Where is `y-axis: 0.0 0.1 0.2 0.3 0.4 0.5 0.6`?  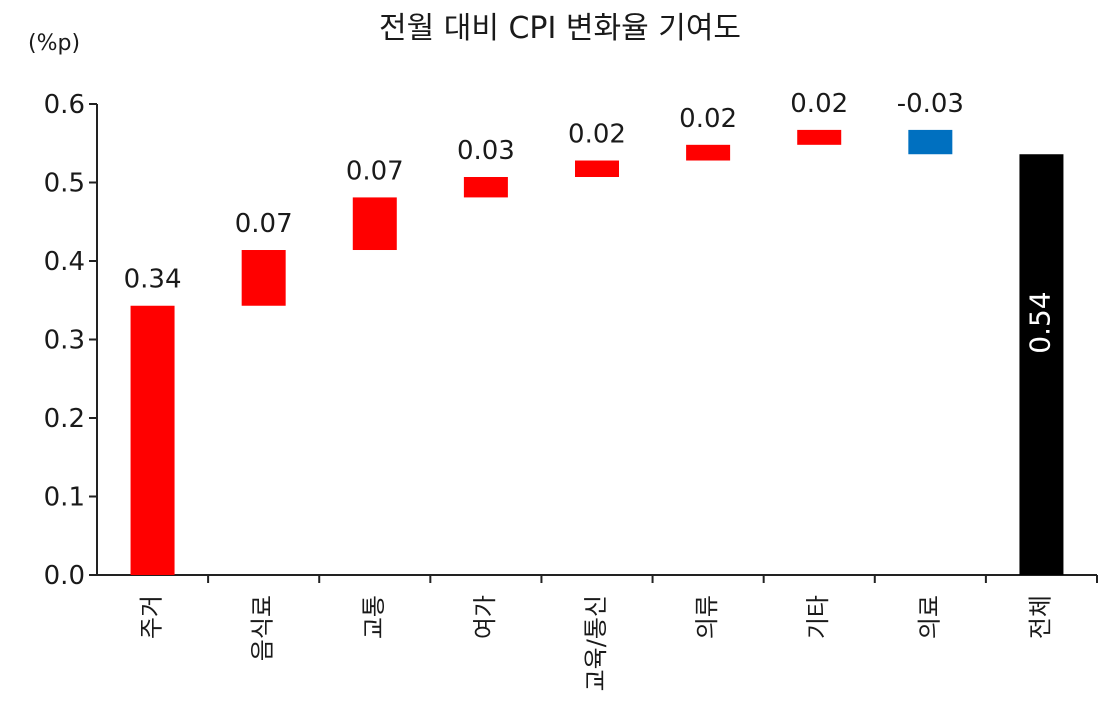 y-axis: 0.0 0.1 0.2 0.3 0.4 0.5 0.6 is located at coordinates (71, 340).